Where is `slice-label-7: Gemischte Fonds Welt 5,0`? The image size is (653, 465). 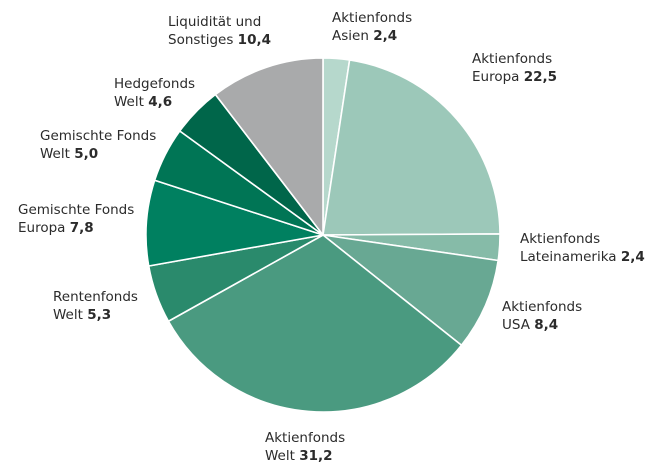 slice-label-7: Gemischte Fonds Welt 5,0 is located at coordinates (98, 145).